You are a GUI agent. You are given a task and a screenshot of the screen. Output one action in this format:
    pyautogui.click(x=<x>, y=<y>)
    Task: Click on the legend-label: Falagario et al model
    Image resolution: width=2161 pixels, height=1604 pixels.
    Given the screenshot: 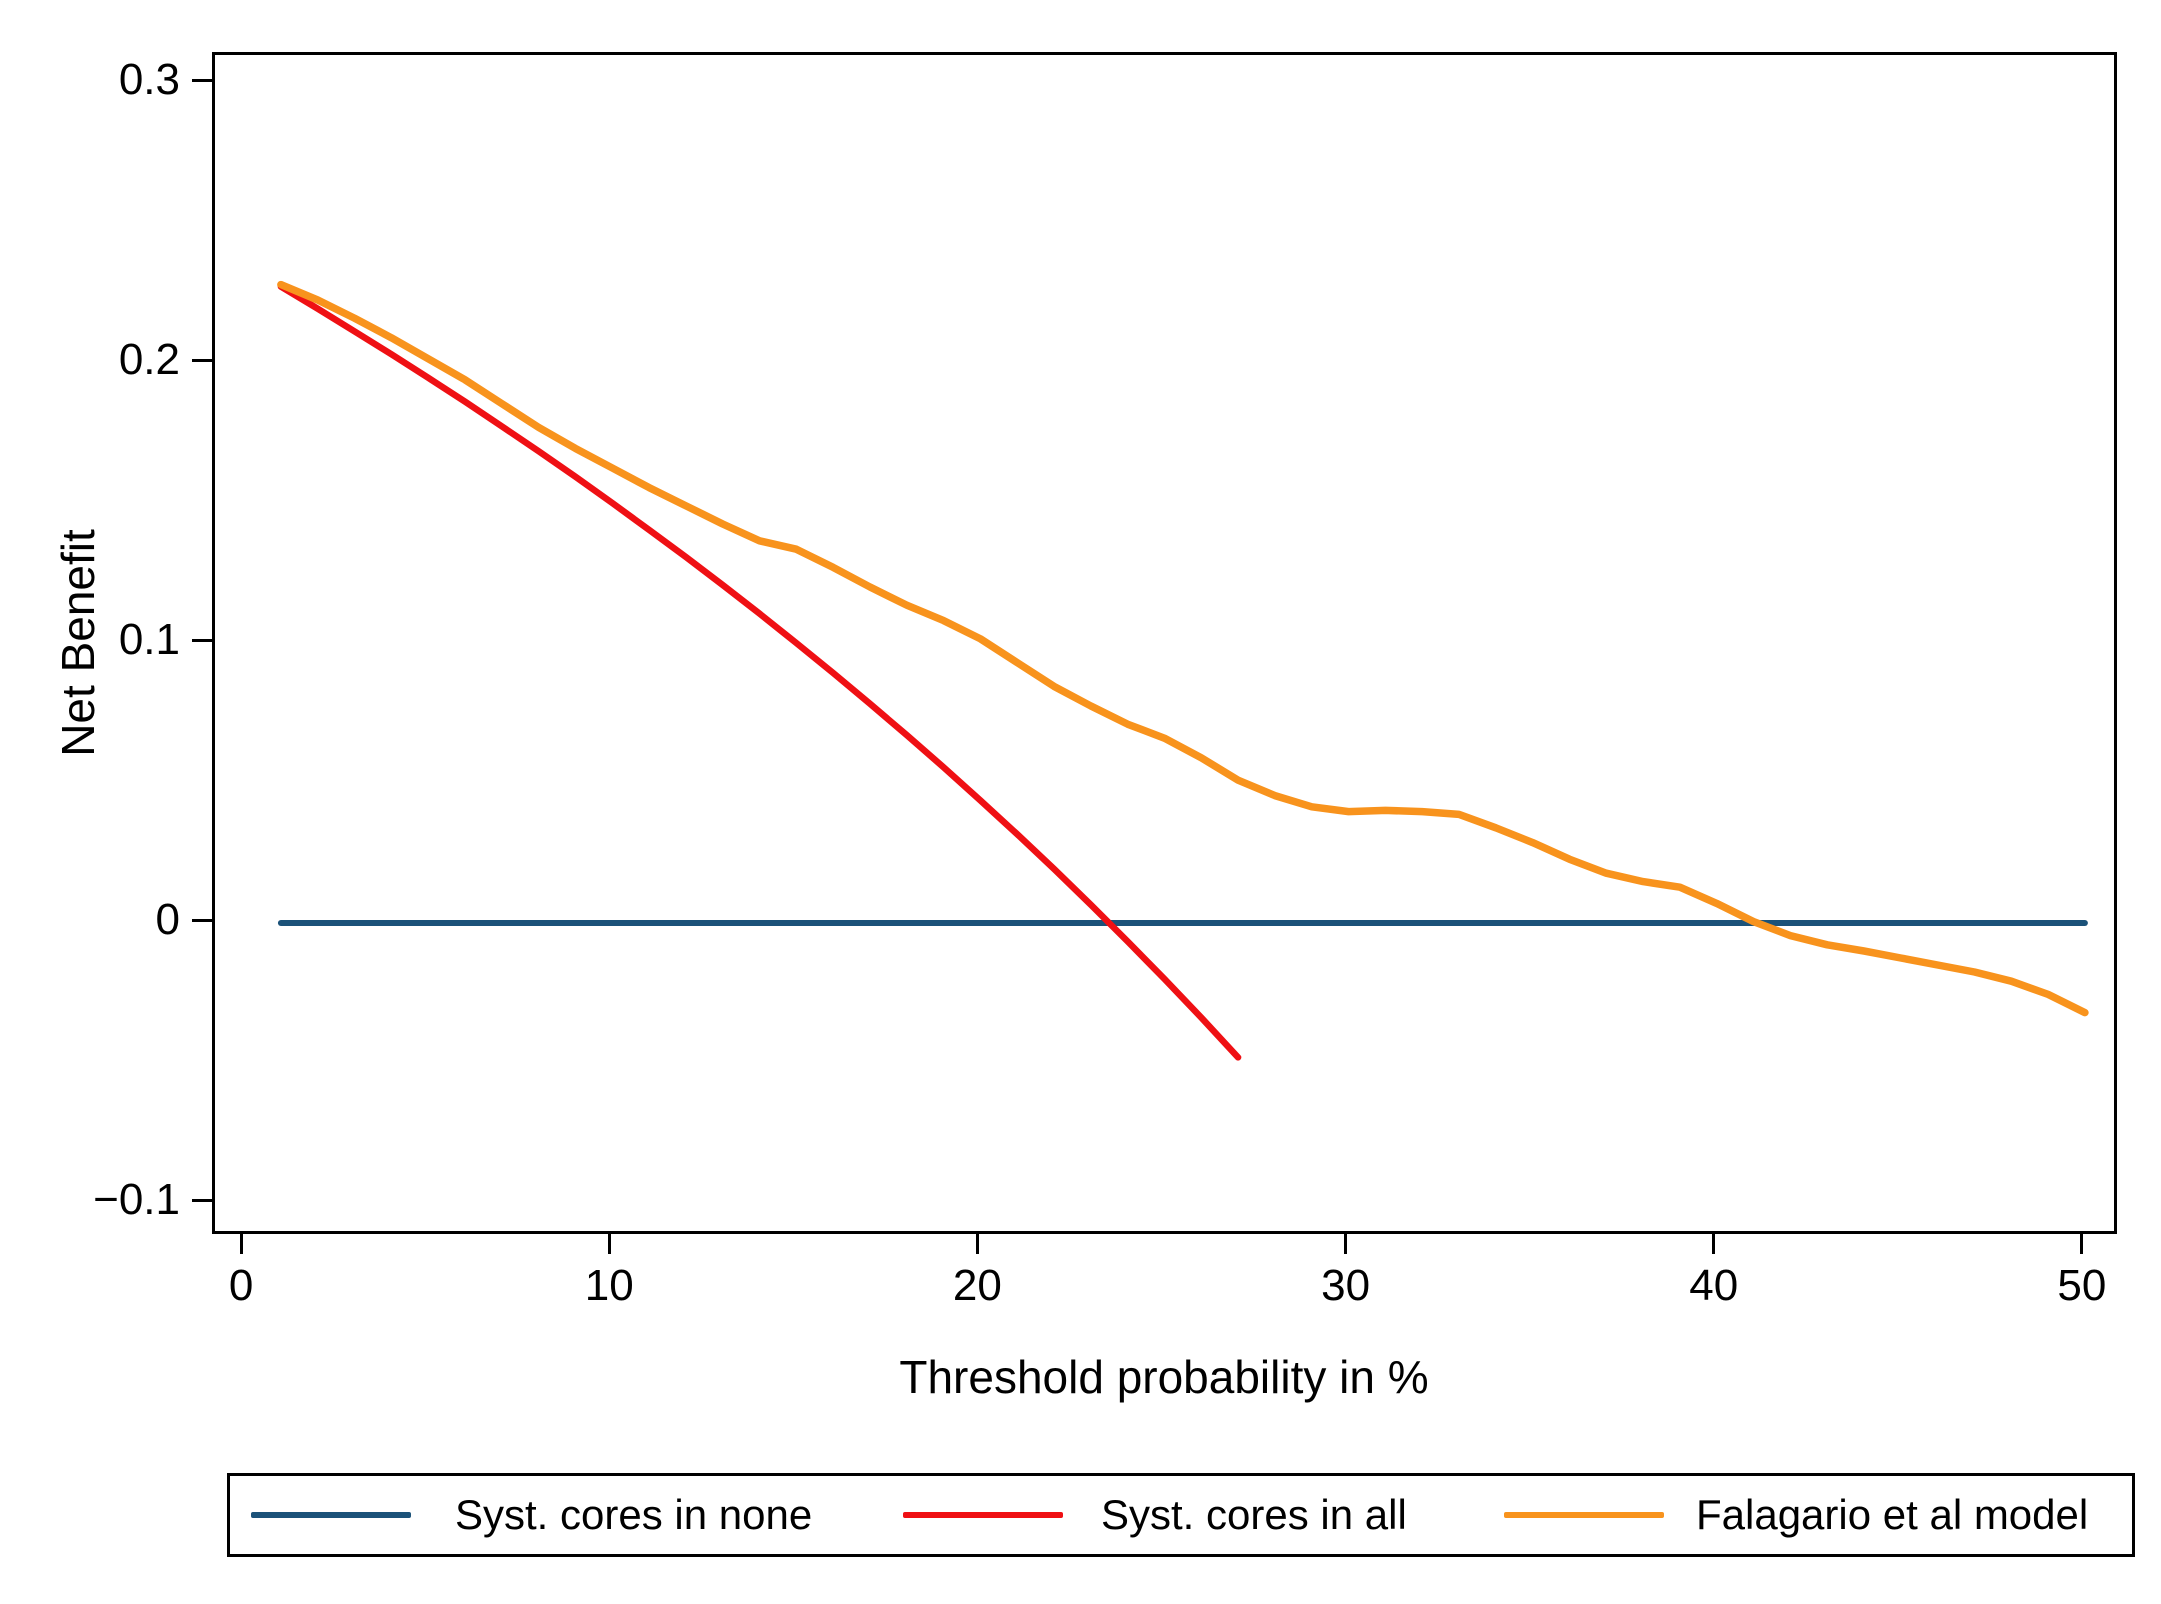 What is the action you would take?
    pyautogui.click(x=1892, y=1514)
    